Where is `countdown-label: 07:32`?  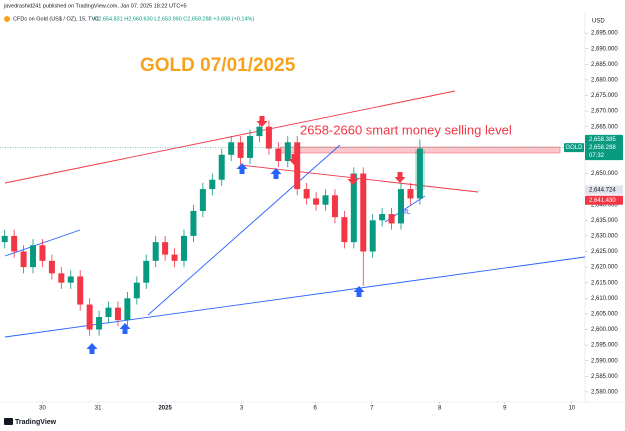 countdown-label: 07:32 is located at coordinates (597, 156).